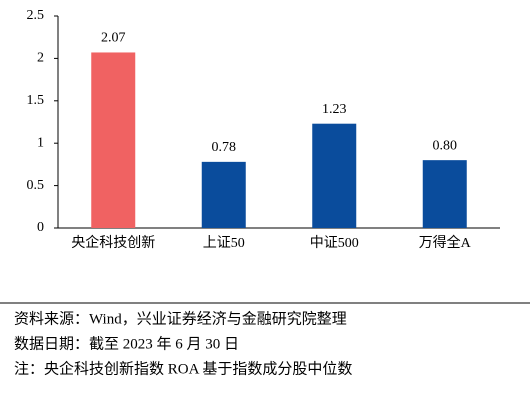 The width and height of the screenshot is (530, 405). What do you see at coordinates (36, 185) in the screenshot?
I see `y-tick-label: 0.5` at bounding box center [36, 185].